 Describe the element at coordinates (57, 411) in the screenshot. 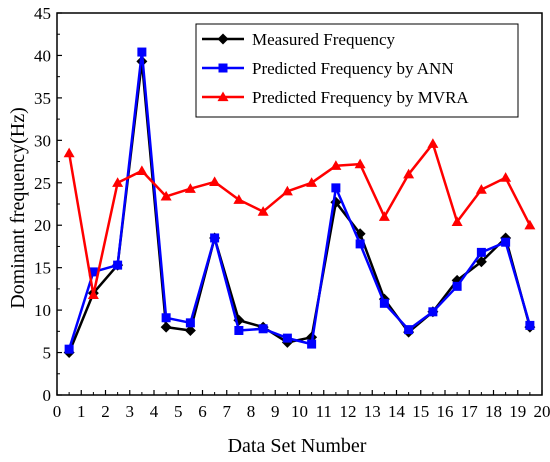

I see `x-tick-label: 0` at that location.